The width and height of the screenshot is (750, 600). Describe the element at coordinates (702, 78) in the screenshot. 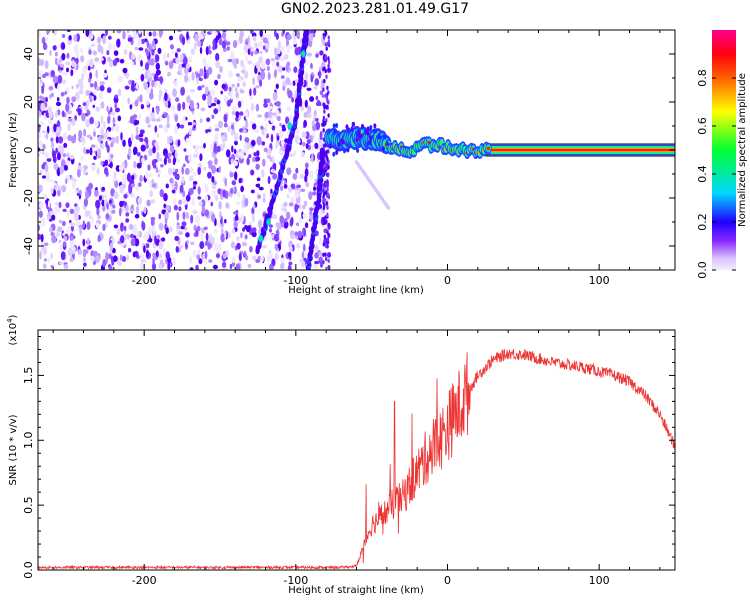

I see `colorbar-tick-label: 0.8` at that location.